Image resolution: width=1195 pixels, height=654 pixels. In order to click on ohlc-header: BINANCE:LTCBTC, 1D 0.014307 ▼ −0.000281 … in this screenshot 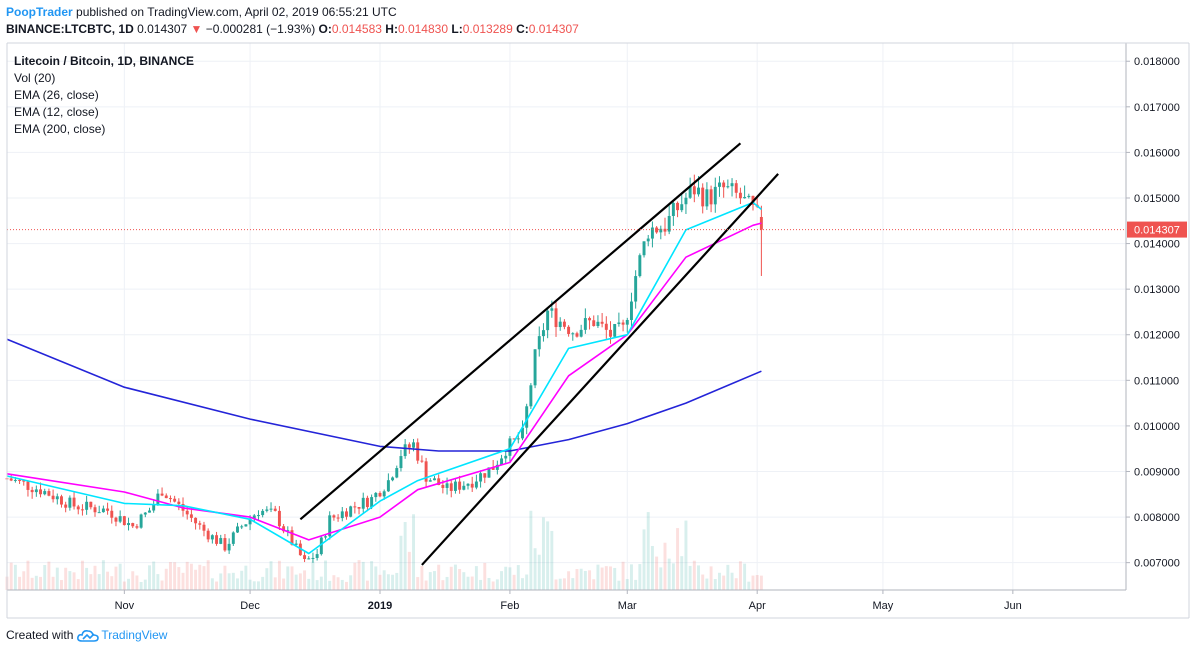, I will do `click(292, 29)`.